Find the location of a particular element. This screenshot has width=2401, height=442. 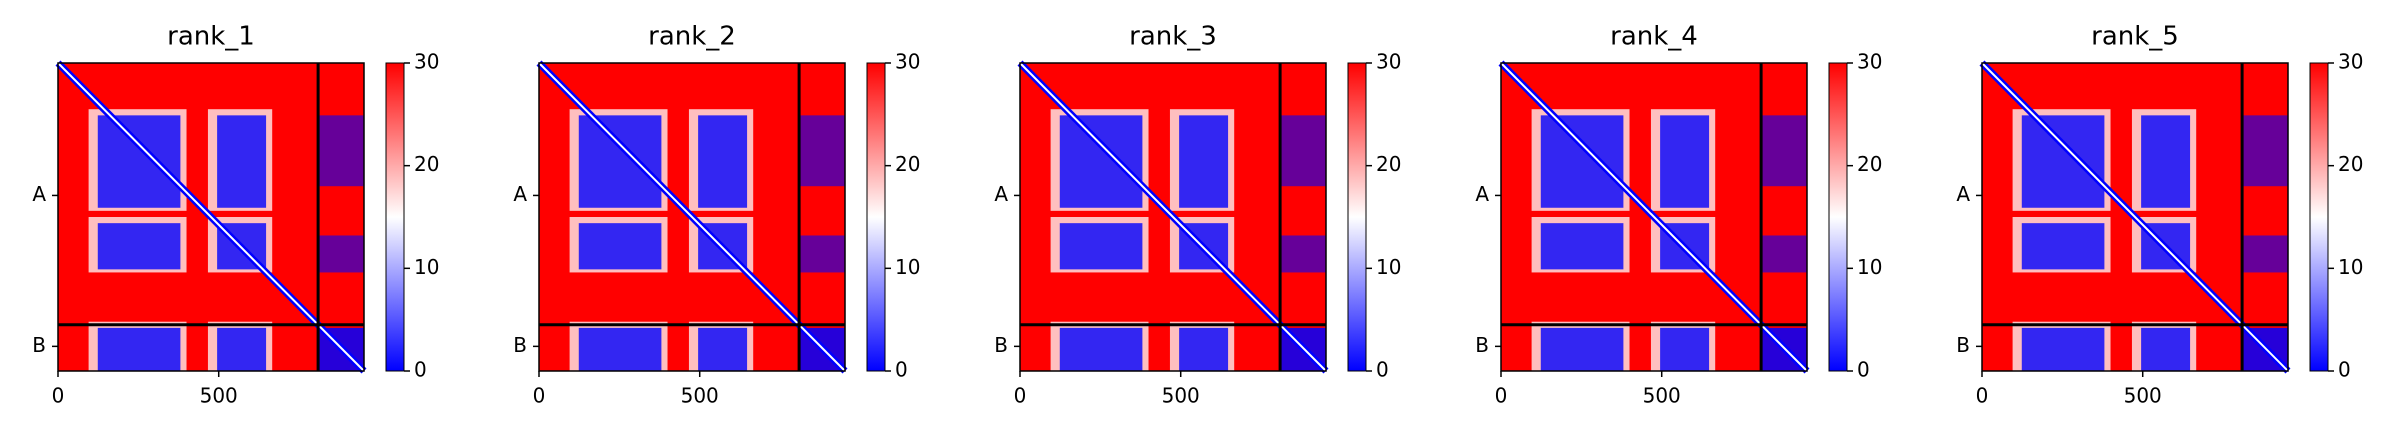

chart-title: rank_5 is located at coordinates (2135, 37).